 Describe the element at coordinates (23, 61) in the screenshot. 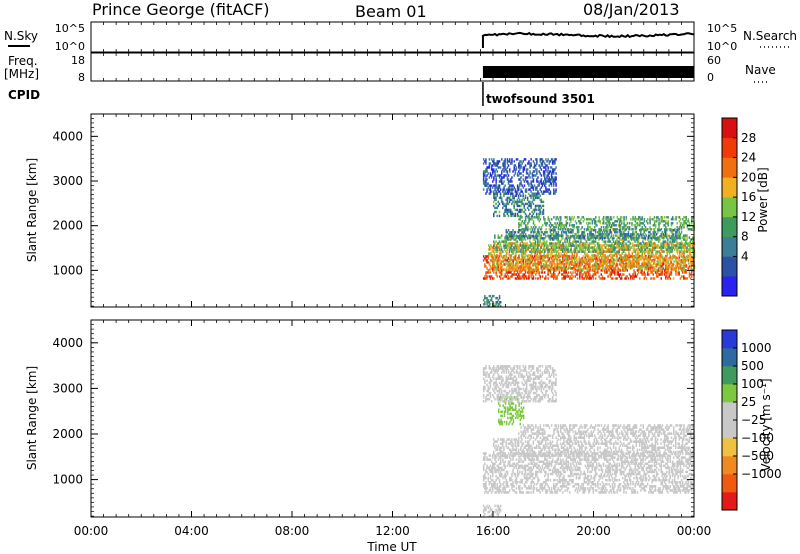

I see `freq-left-label-1: Freq.` at that location.